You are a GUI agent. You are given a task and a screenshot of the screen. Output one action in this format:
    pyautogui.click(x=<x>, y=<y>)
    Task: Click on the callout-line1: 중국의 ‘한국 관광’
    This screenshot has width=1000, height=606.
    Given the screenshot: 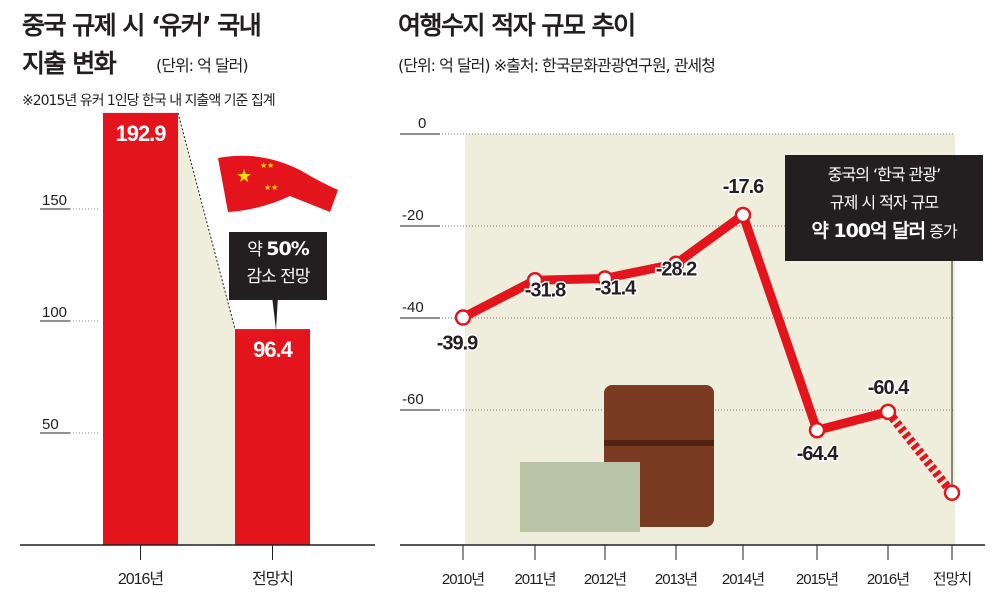 What is the action you would take?
    pyautogui.click(x=884, y=174)
    